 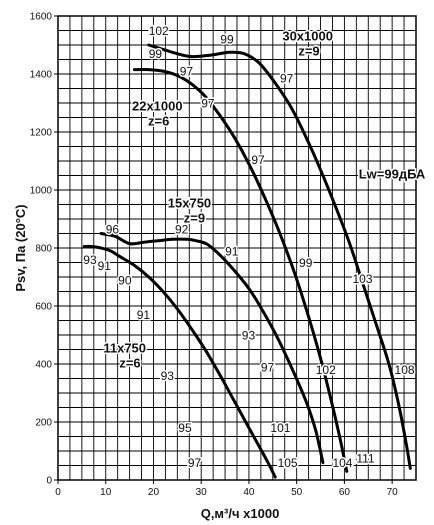 What do you see at coordinates (20, 247) in the screenshot?
I see `y-axis-title: Psv, Па (20°C)` at bounding box center [20, 247].